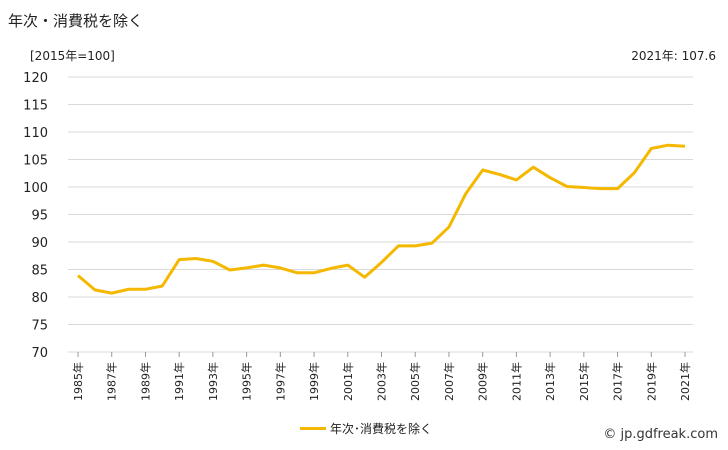  Describe the element at coordinates (39, 353) in the screenshot. I see `y-tick-label: 70` at that location.